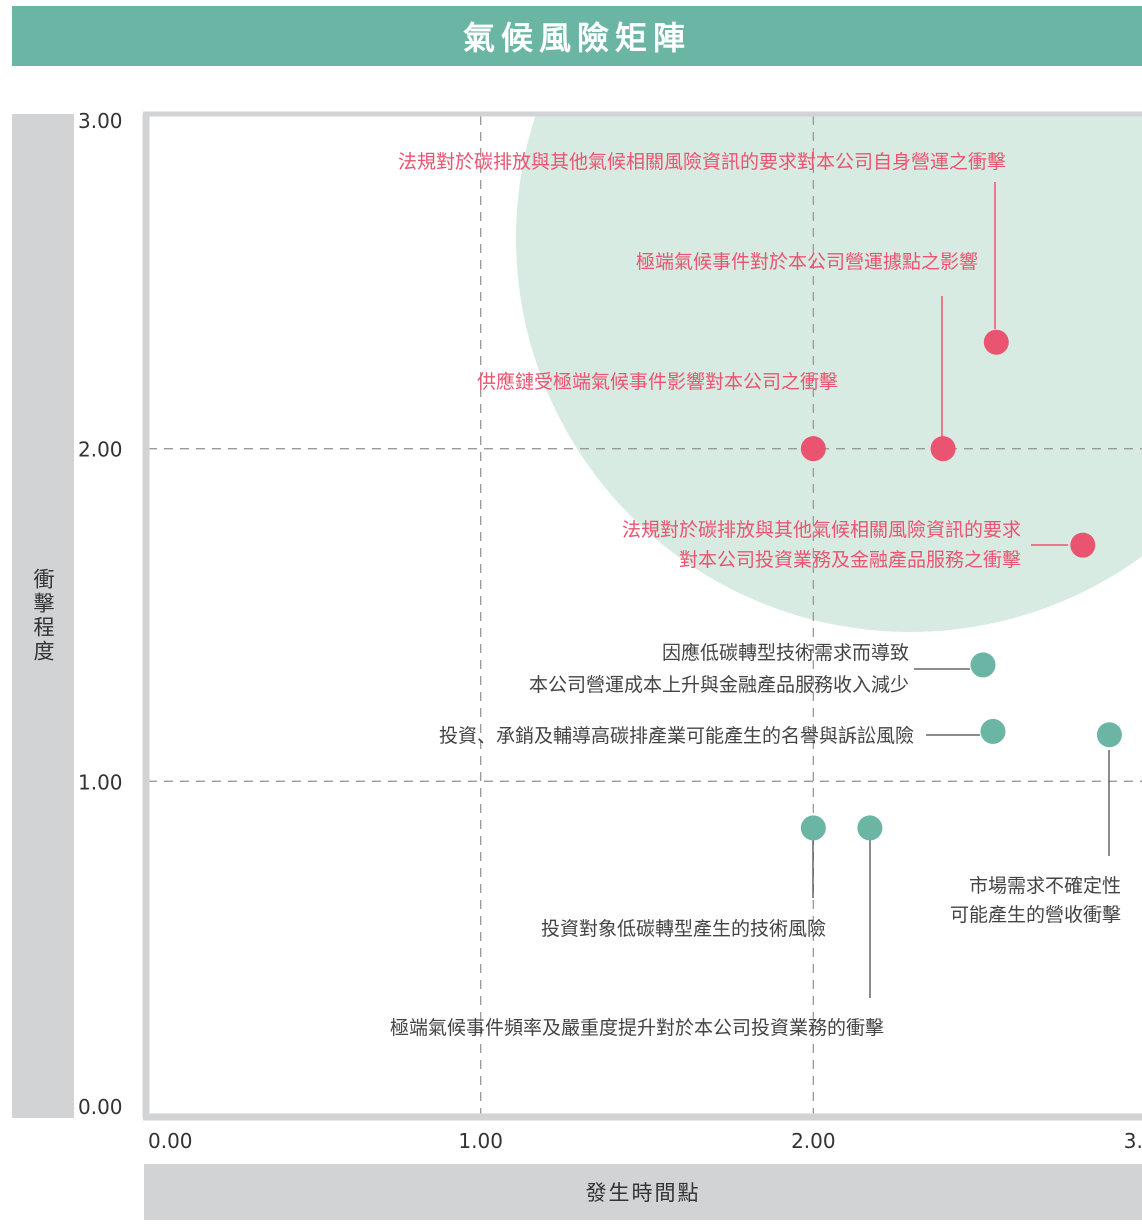  Describe the element at coordinates (1035, 915) in the screenshot. I see `point-label: 可能產生的營收衝擊` at that location.